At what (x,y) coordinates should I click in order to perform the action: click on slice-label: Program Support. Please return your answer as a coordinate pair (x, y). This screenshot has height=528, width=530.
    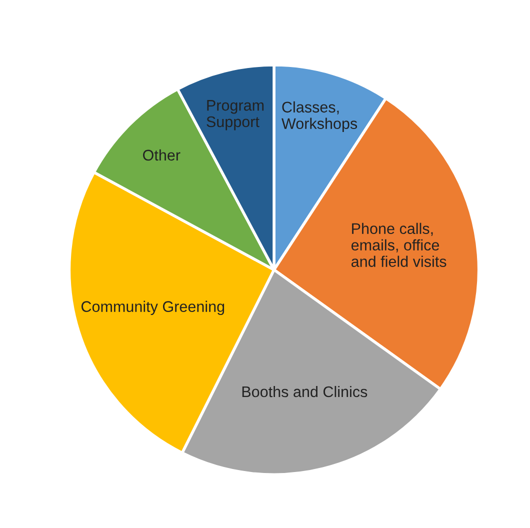
    Looking at the image, I should click on (235, 115).